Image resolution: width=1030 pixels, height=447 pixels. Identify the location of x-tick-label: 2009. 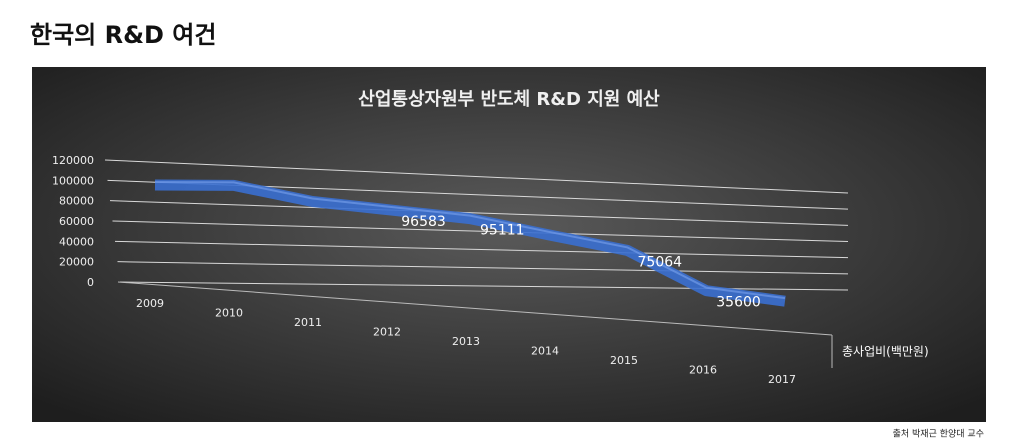
(150, 303).